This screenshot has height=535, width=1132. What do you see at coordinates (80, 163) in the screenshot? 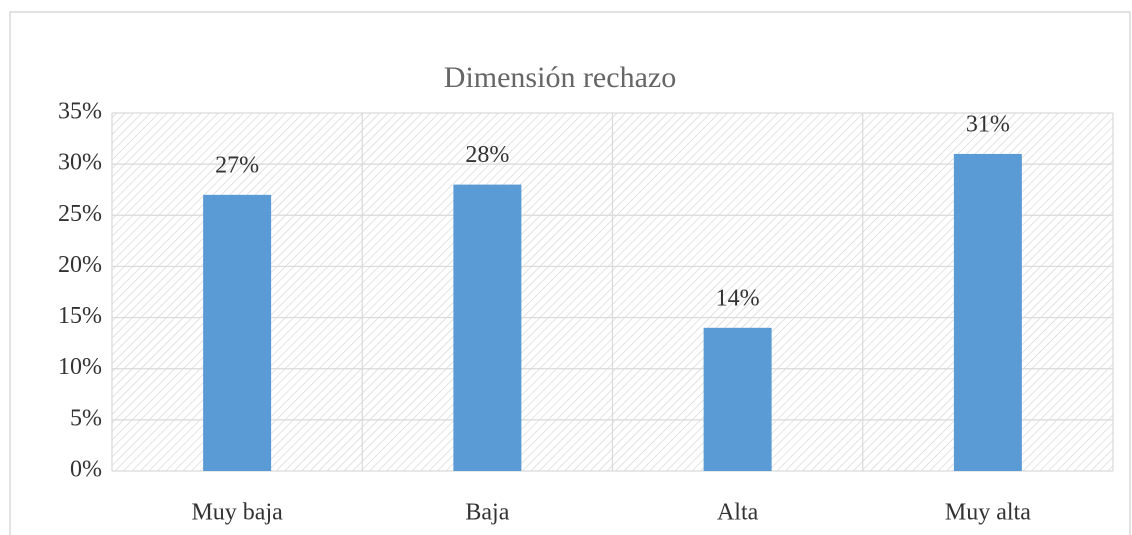
I see `y-tick-label: 30%` at bounding box center [80, 163].